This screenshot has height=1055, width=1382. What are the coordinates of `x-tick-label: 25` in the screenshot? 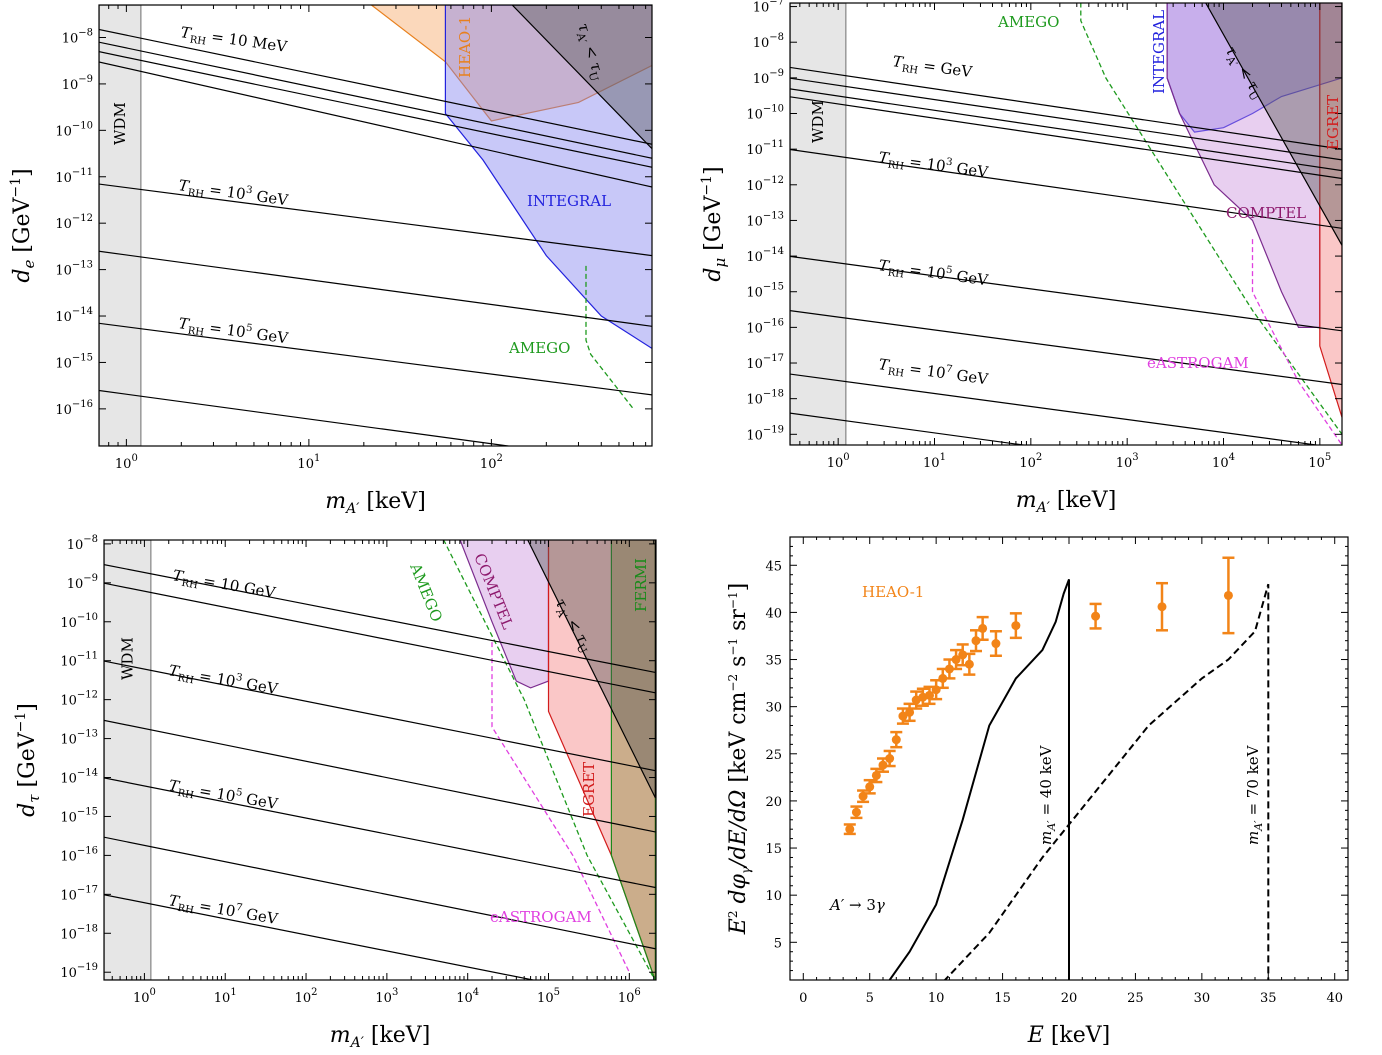 It's located at (1135, 998).